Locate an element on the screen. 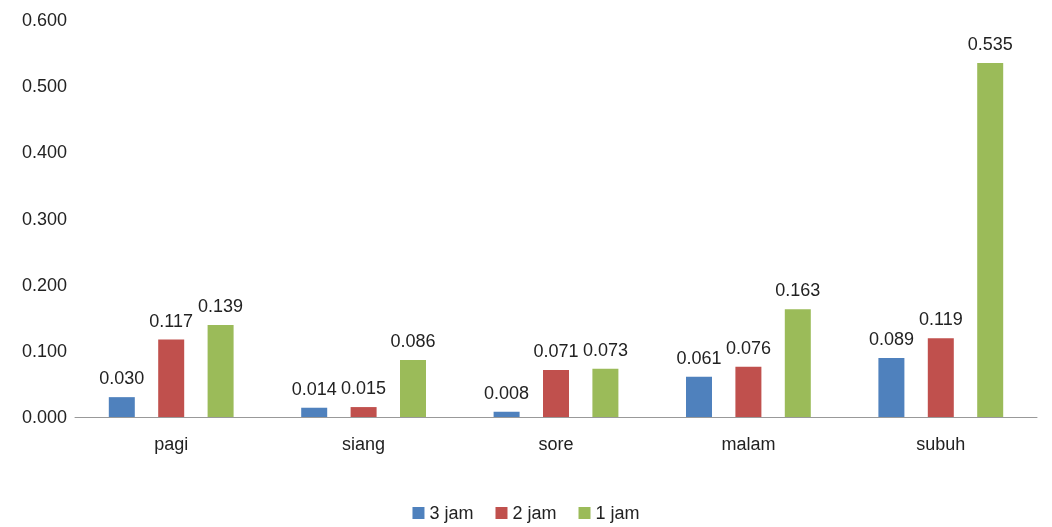  x-tick-label: subuh is located at coordinates (941, 444).